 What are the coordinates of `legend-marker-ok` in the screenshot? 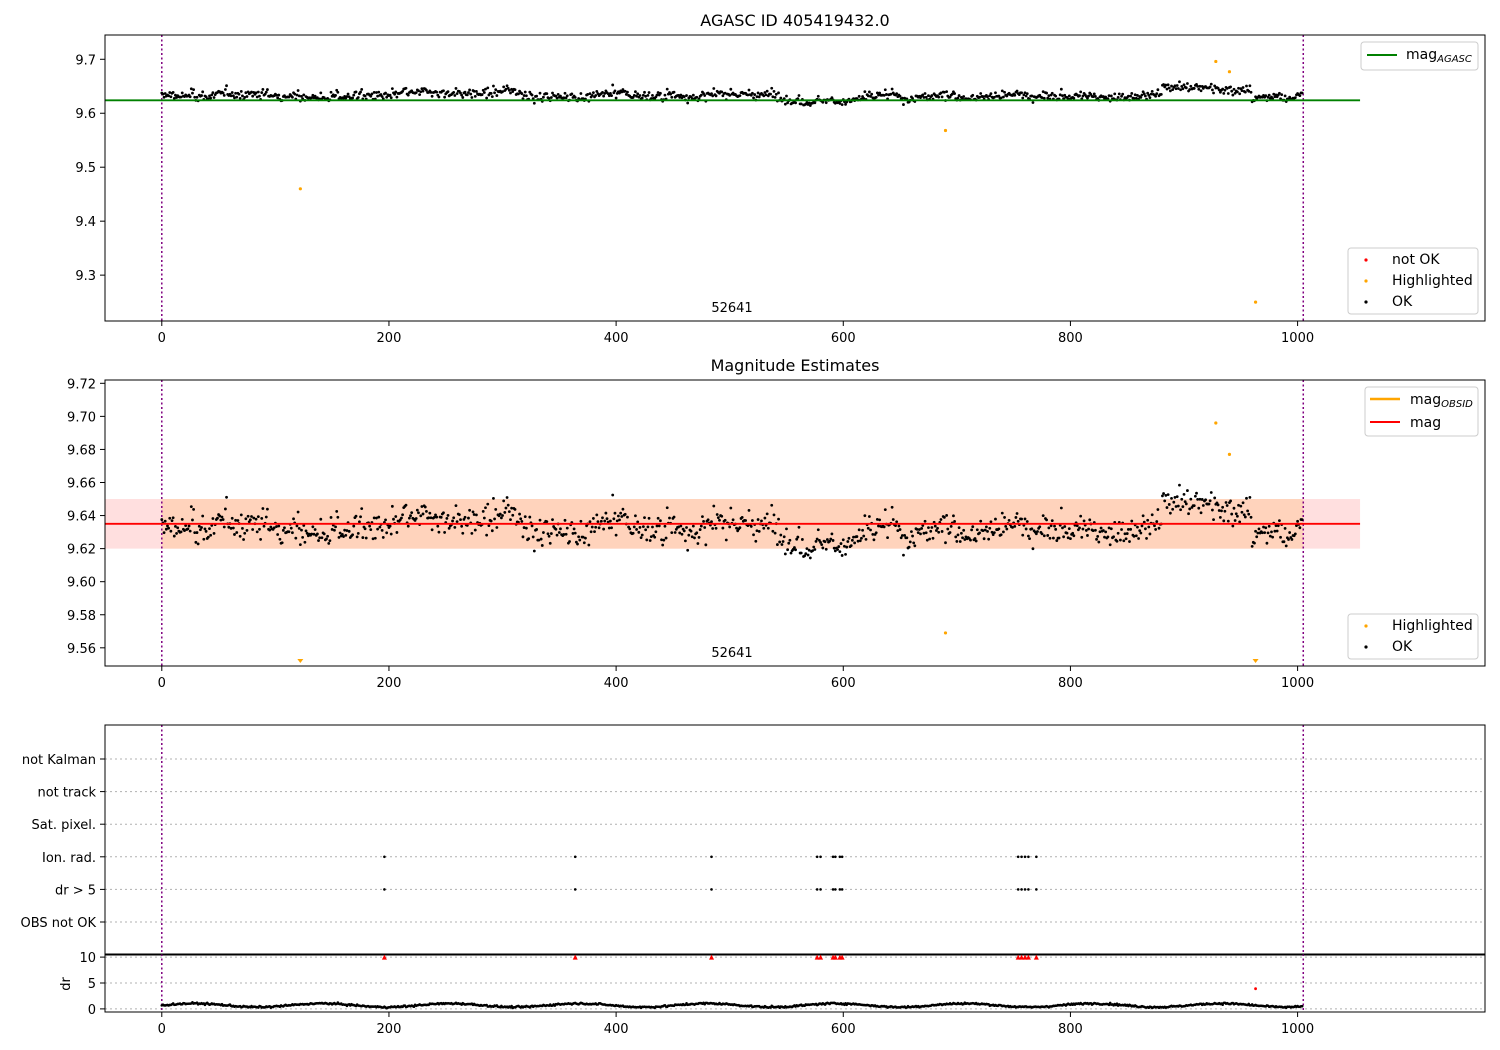 It's located at (1366, 647).